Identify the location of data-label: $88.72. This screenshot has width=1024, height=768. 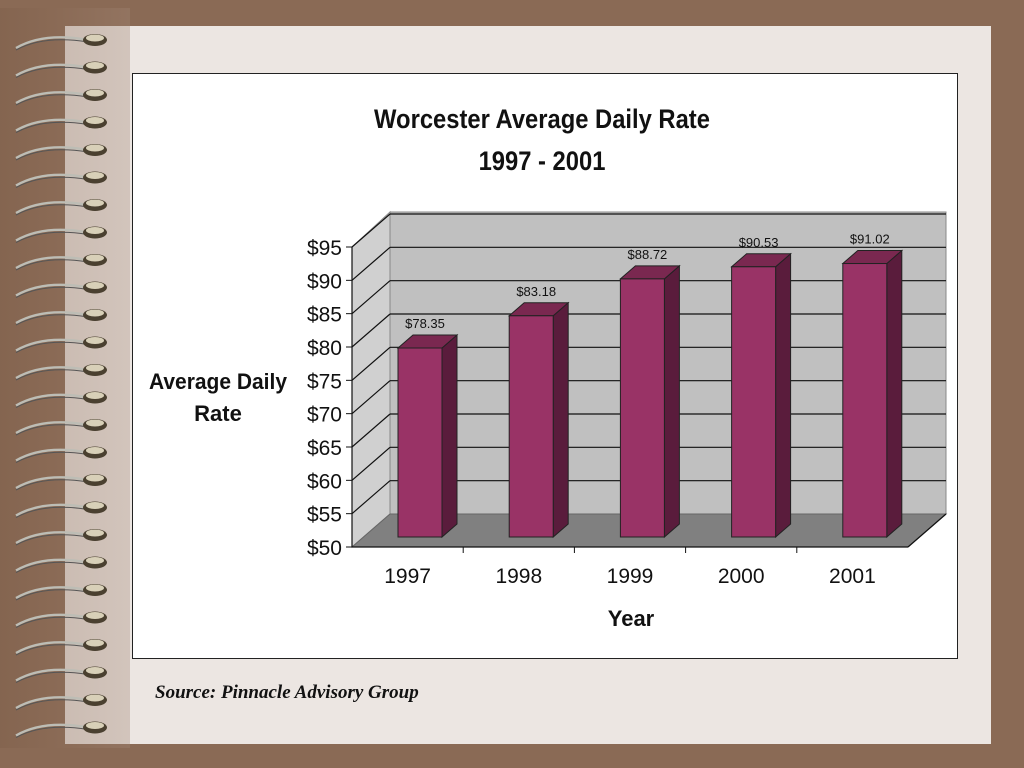
(648, 254).